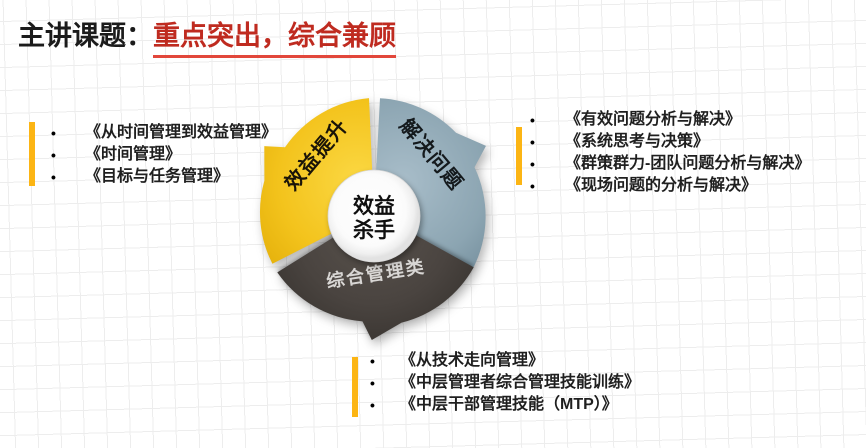  Describe the element at coordinates (374, 230) in the screenshot. I see `center-label-line2: 杀手` at that location.